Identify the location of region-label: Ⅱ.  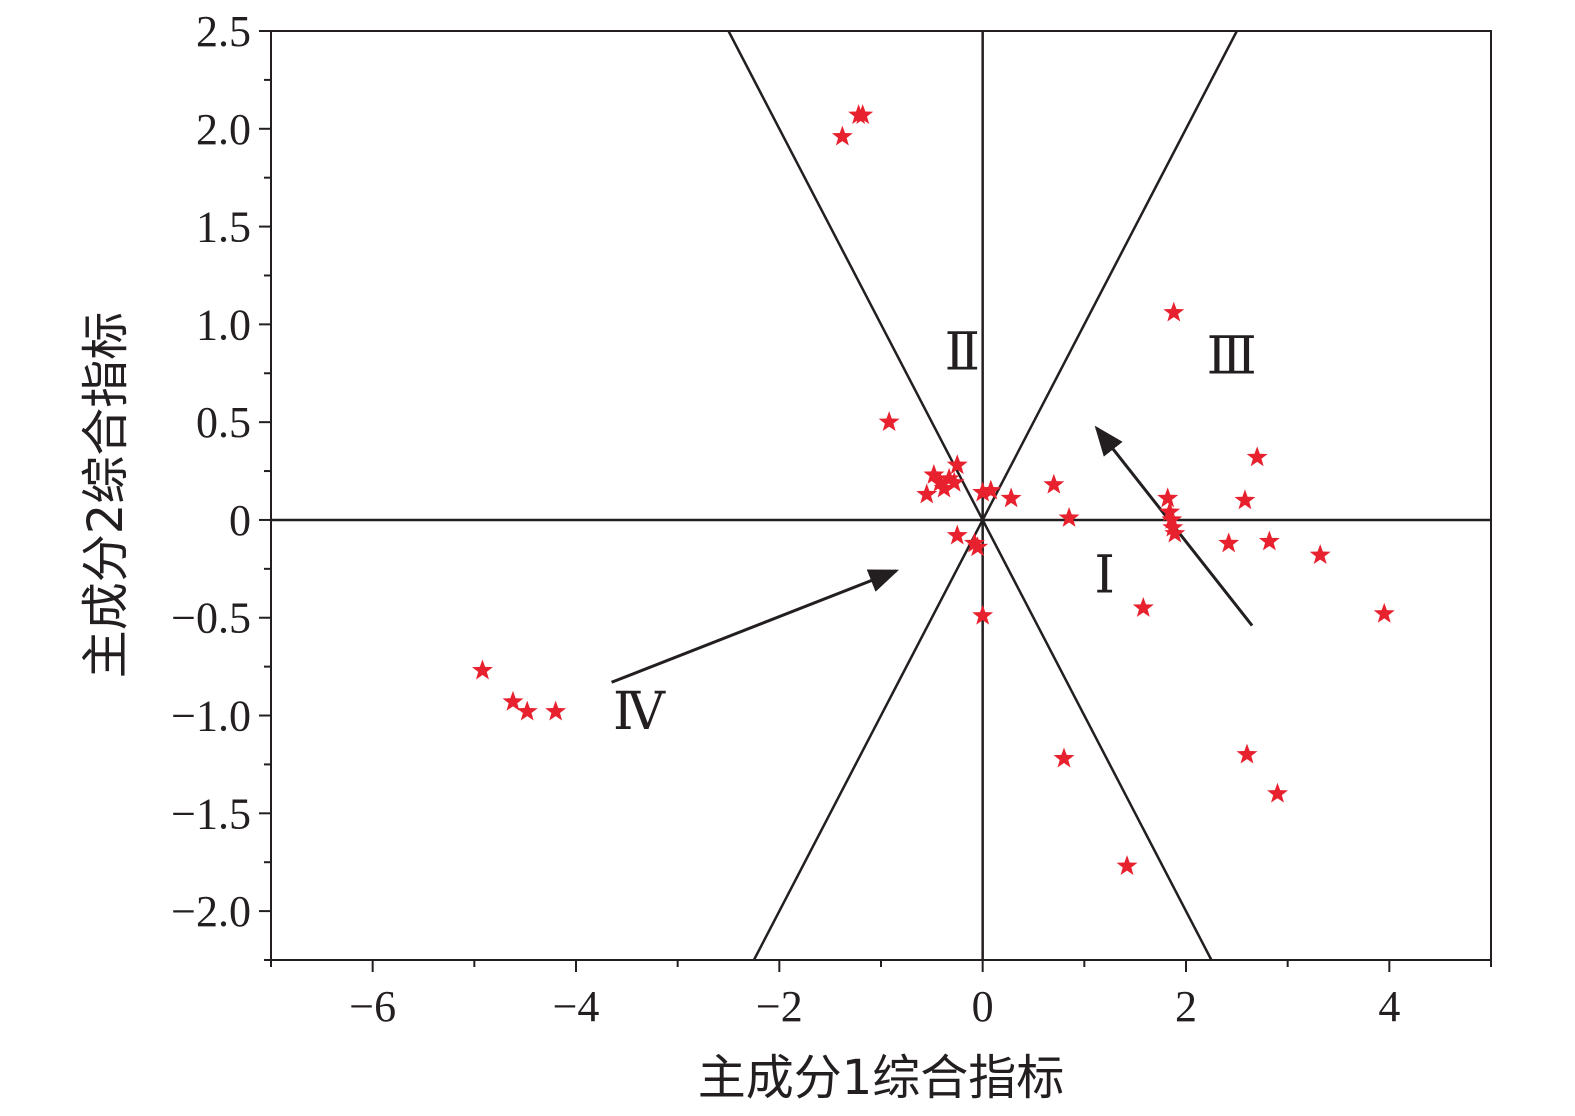
(962, 352).